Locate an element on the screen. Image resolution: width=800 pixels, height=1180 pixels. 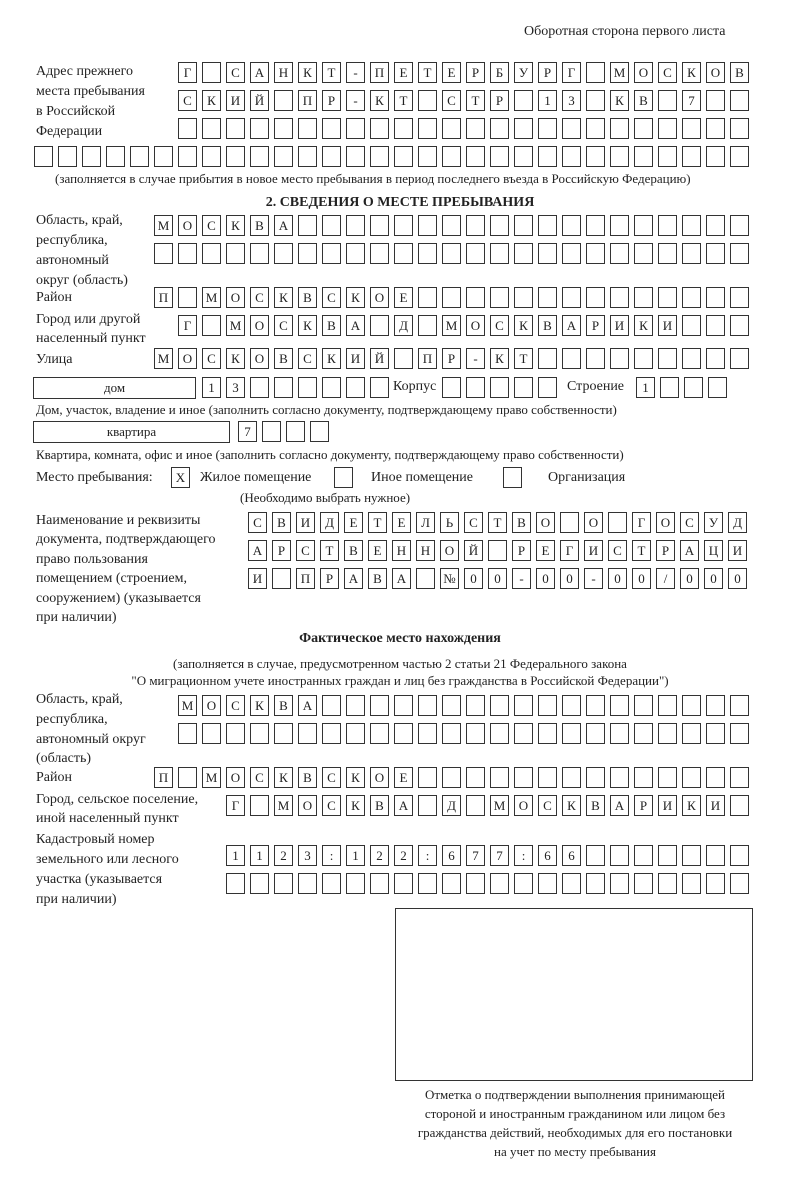
char-cell: : is located at coordinates (331, 855).